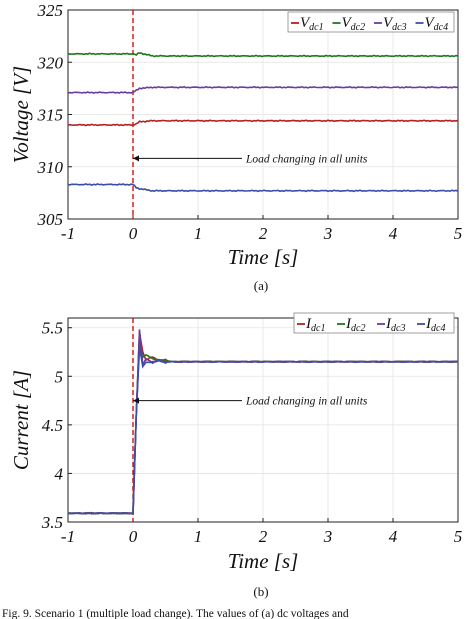  Describe the element at coordinates (263, 188) in the screenshot. I see `series-line-dc4` at that location.